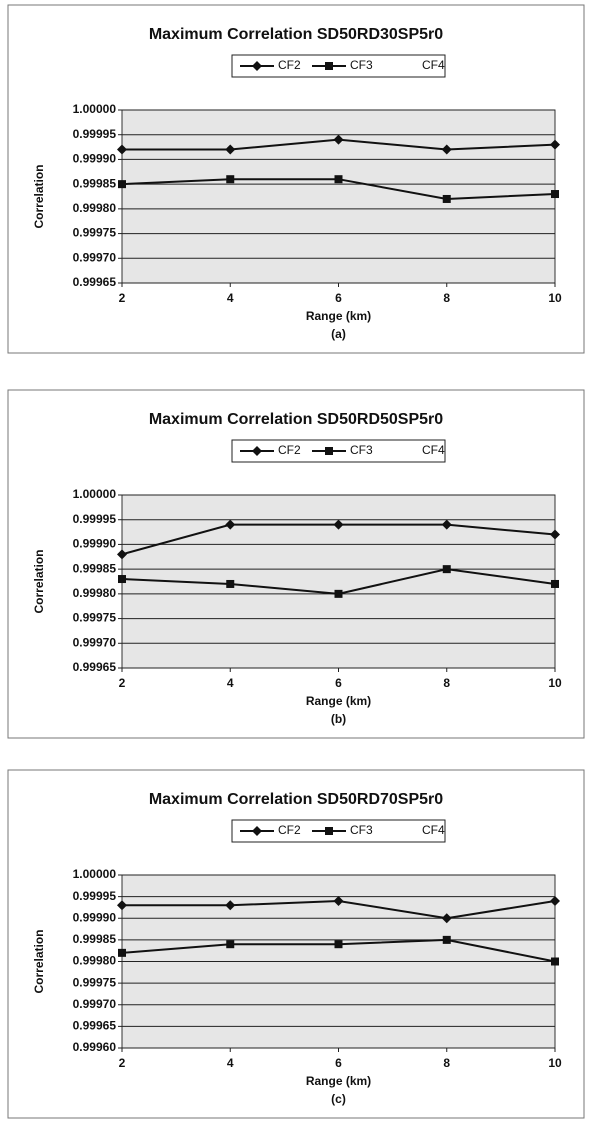  What do you see at coordinates (296, 799) in the screenshot?
I see `chart-title: Maximum Correlation SD50RD70SP5r0` at bounding box center [296, 799].